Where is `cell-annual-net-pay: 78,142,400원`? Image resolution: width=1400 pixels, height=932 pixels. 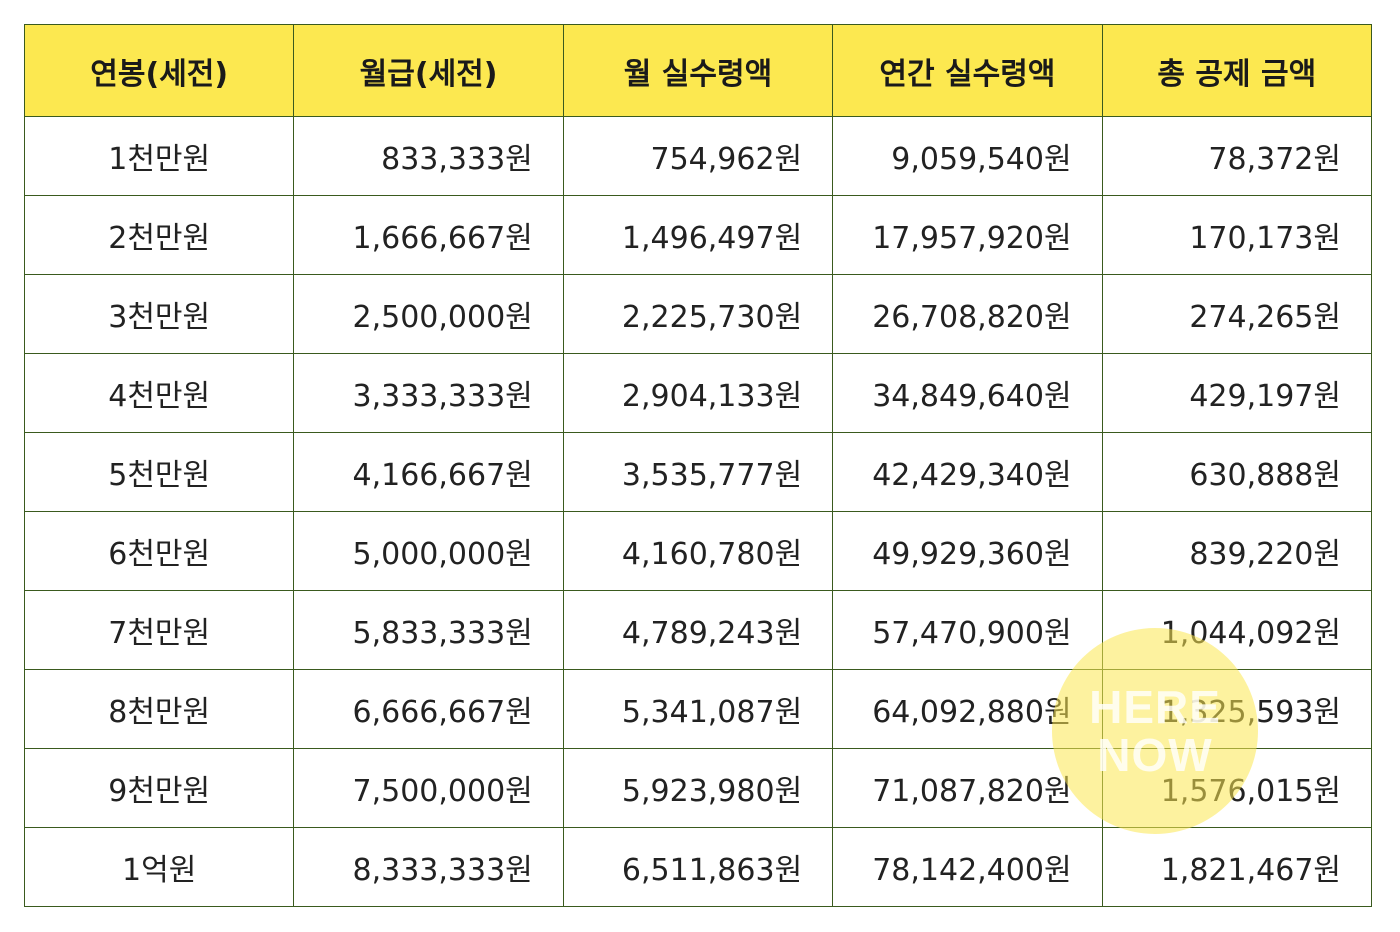 cell-annual-net-pay: 78,142,400원 is located at coordinates (967, 867).